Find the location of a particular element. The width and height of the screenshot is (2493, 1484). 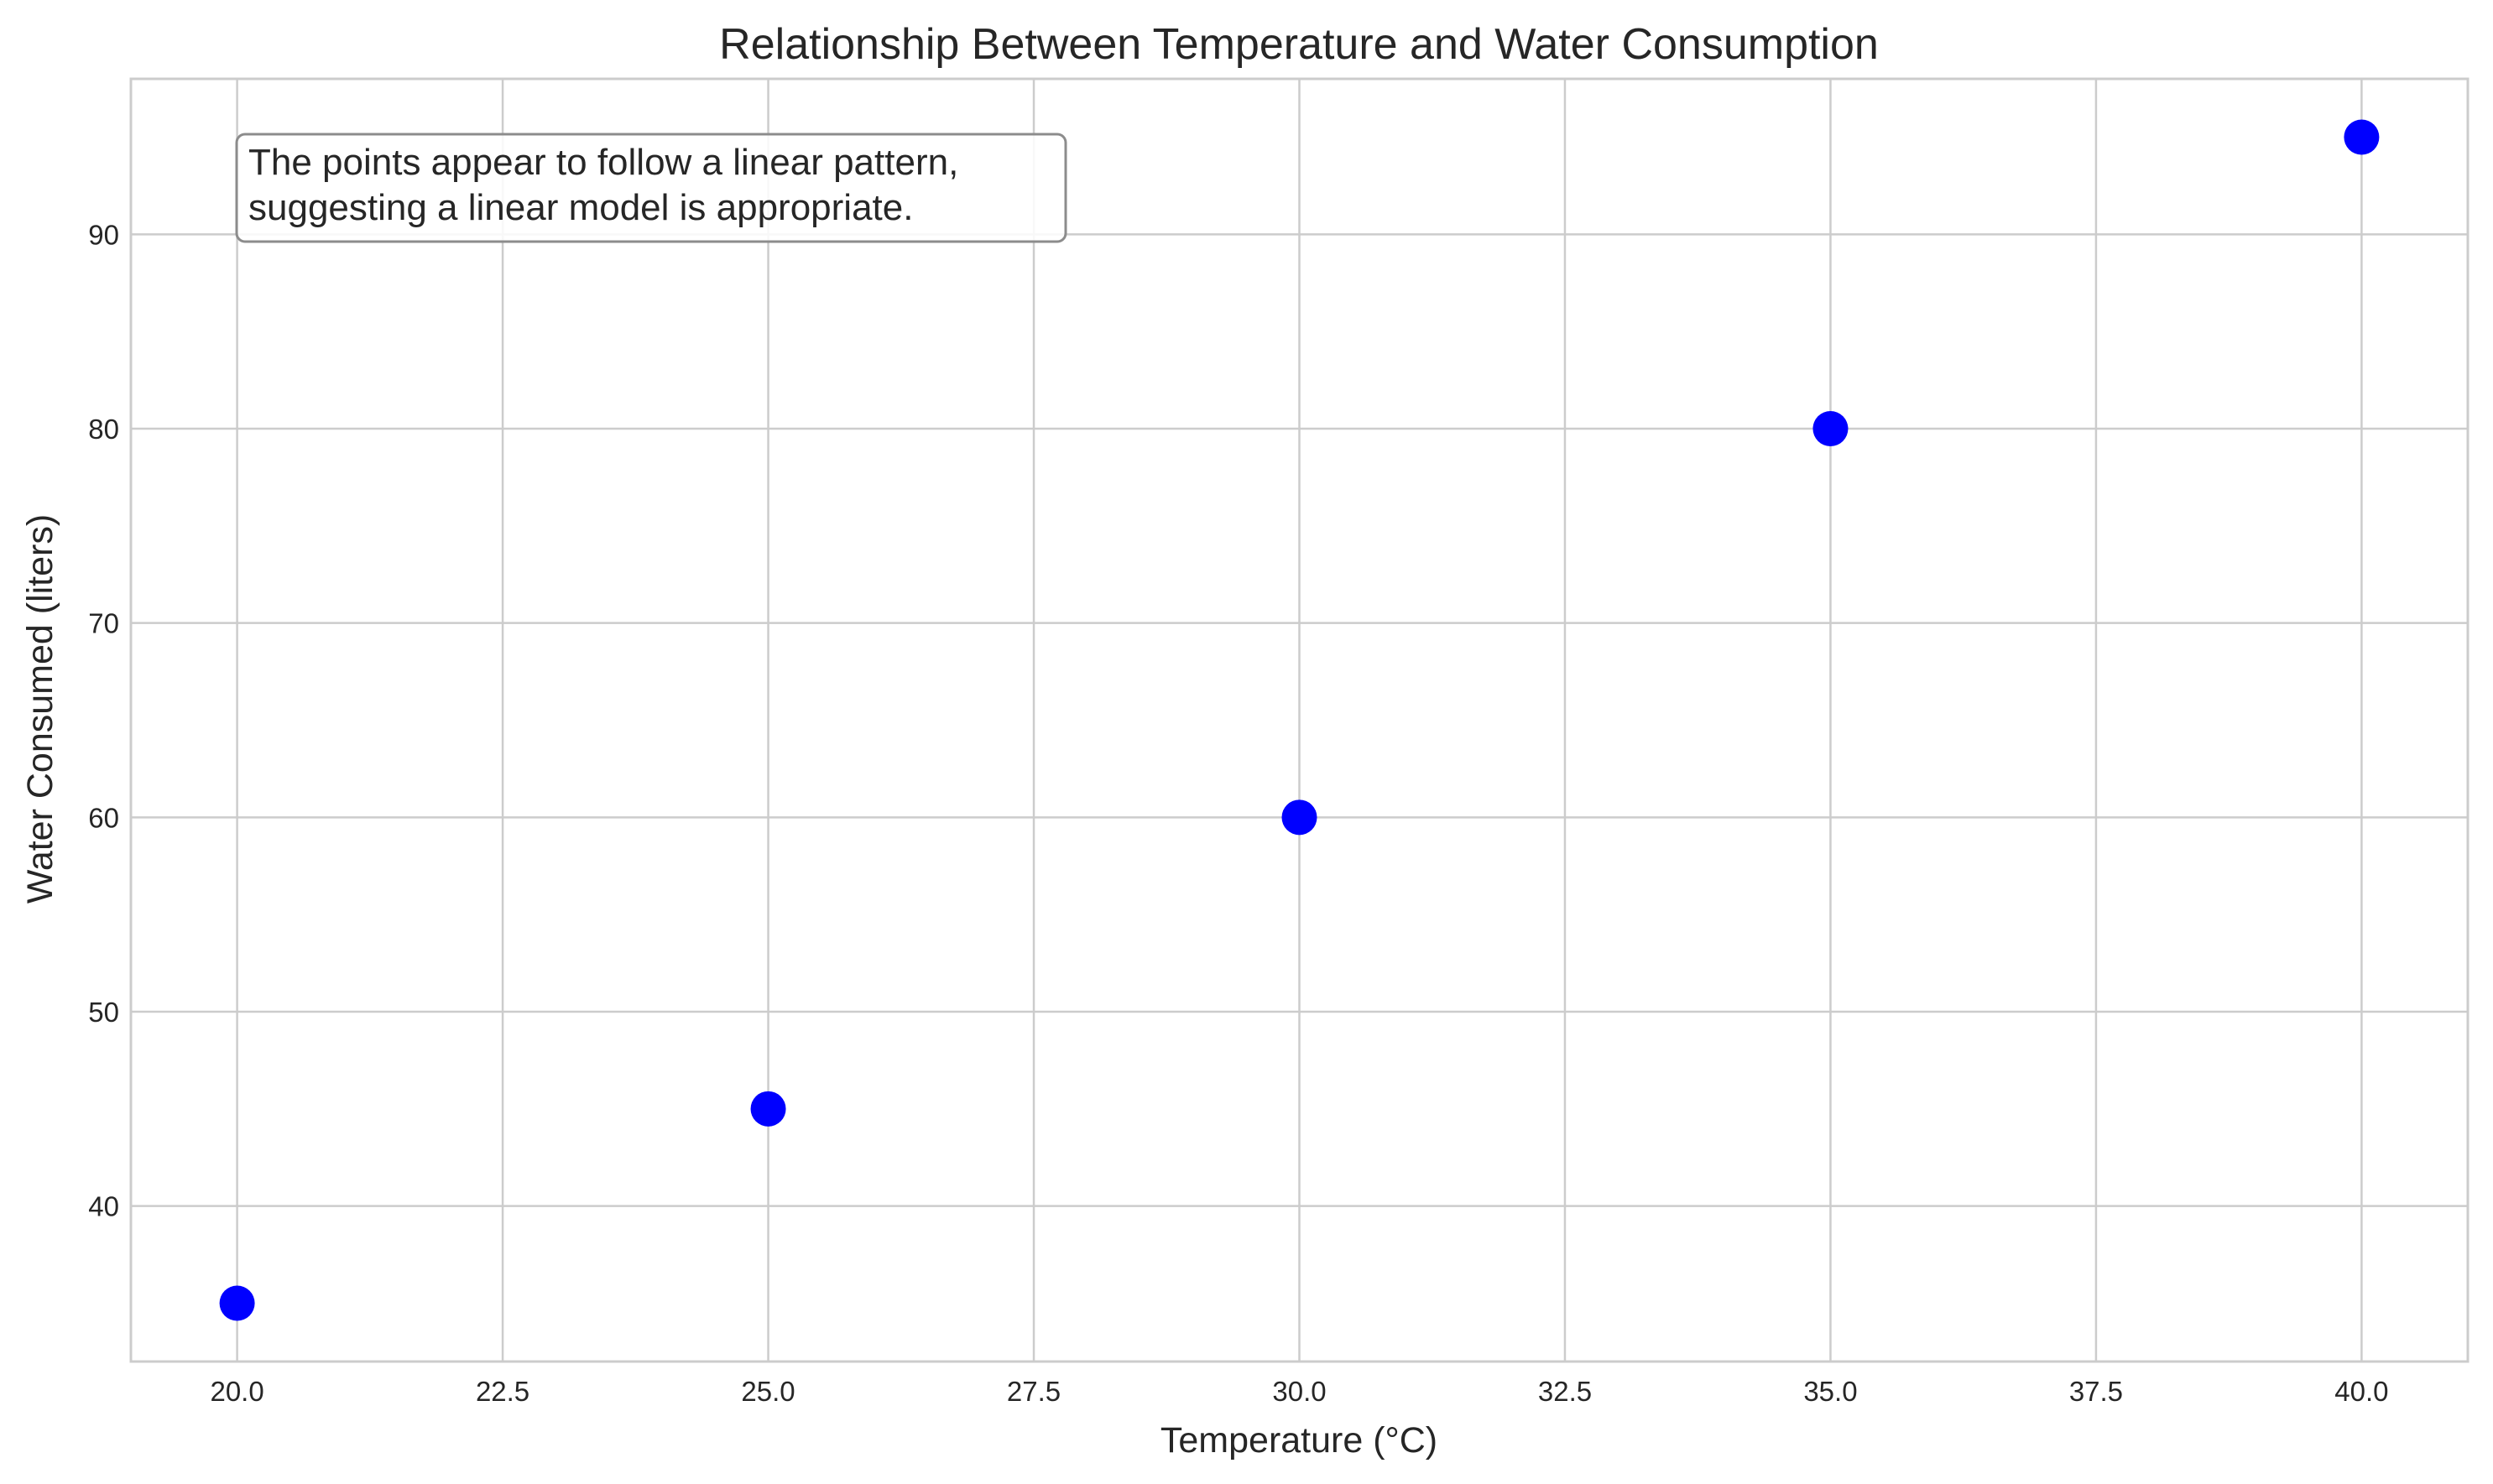

x-tick-label: 37.5 is located at coordinates (2096, 1391).